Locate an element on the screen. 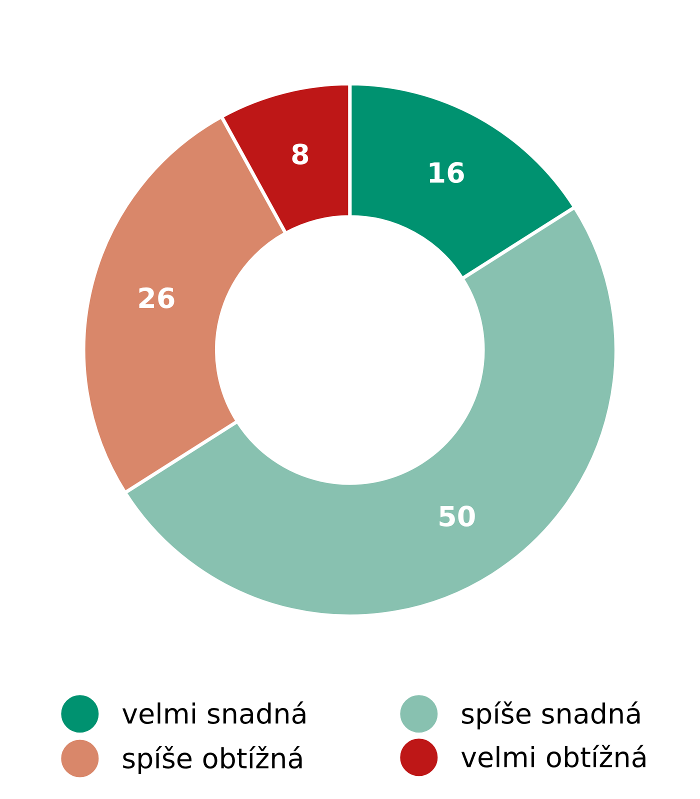 The image size is (700, 799). legend-label: velmi snadná is located at coordinates (214, 712).